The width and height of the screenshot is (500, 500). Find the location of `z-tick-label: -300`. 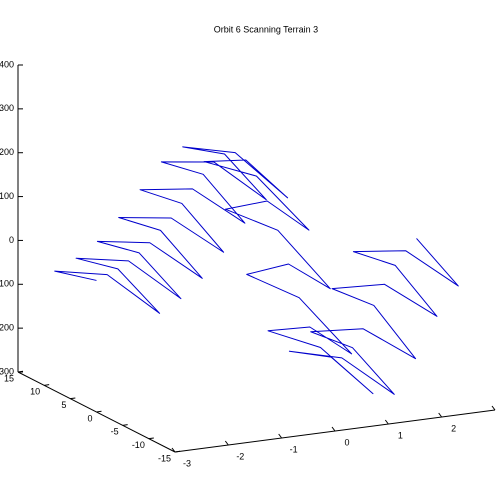

z-tick-label: -300 is located at coordinates (7, 371).